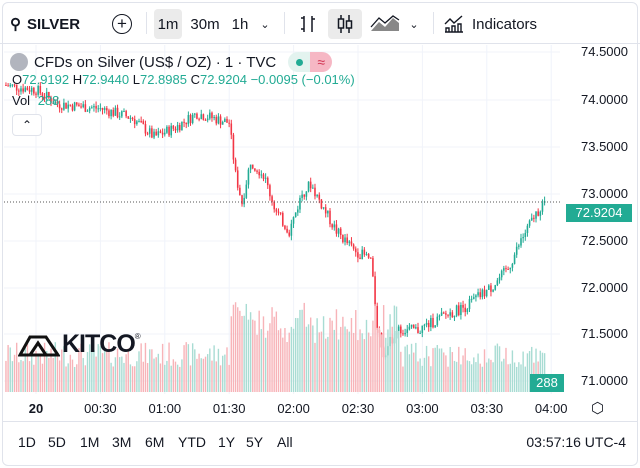 The height and width of the screenshot is (468, 640). I want to click on volume-legend: Vol 288, so click(36, 100).